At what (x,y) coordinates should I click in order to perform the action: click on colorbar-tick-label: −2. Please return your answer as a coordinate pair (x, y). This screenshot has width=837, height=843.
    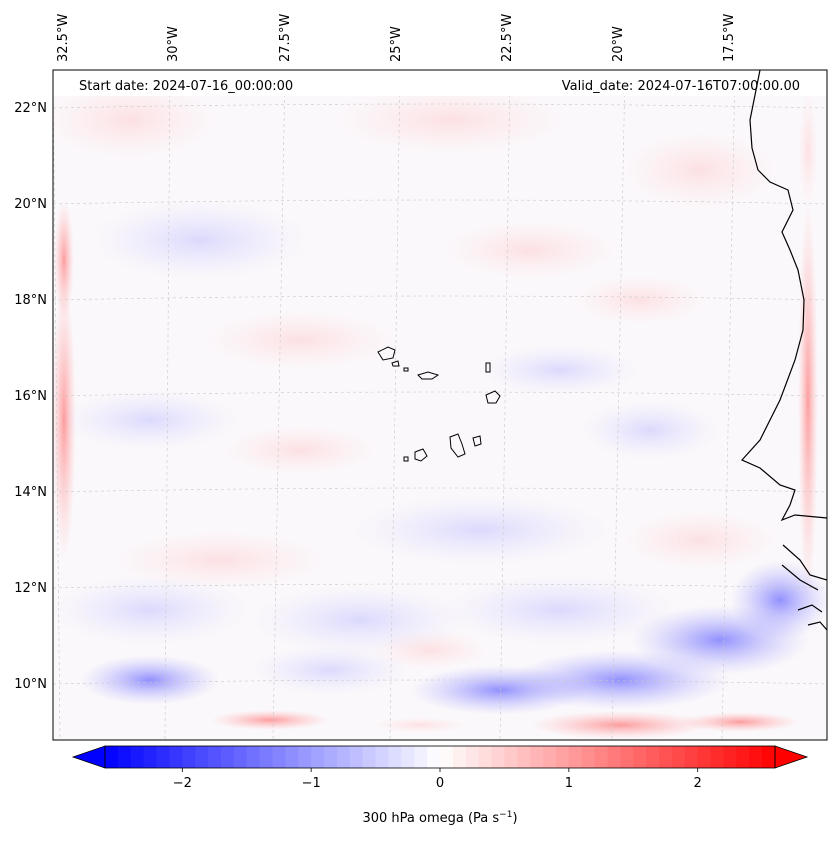
    Looking at the image, I should click on (182, 783).